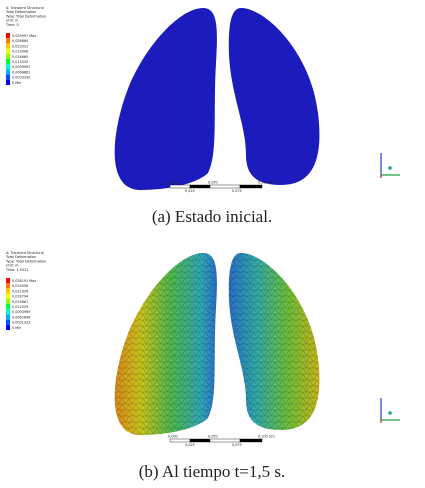 Image resolution: width=425 pixels, height=488 pixels. Describe the element at coordinates (21, 312) in the screenshot. I see `legend-label: 0,0093969` at that location.